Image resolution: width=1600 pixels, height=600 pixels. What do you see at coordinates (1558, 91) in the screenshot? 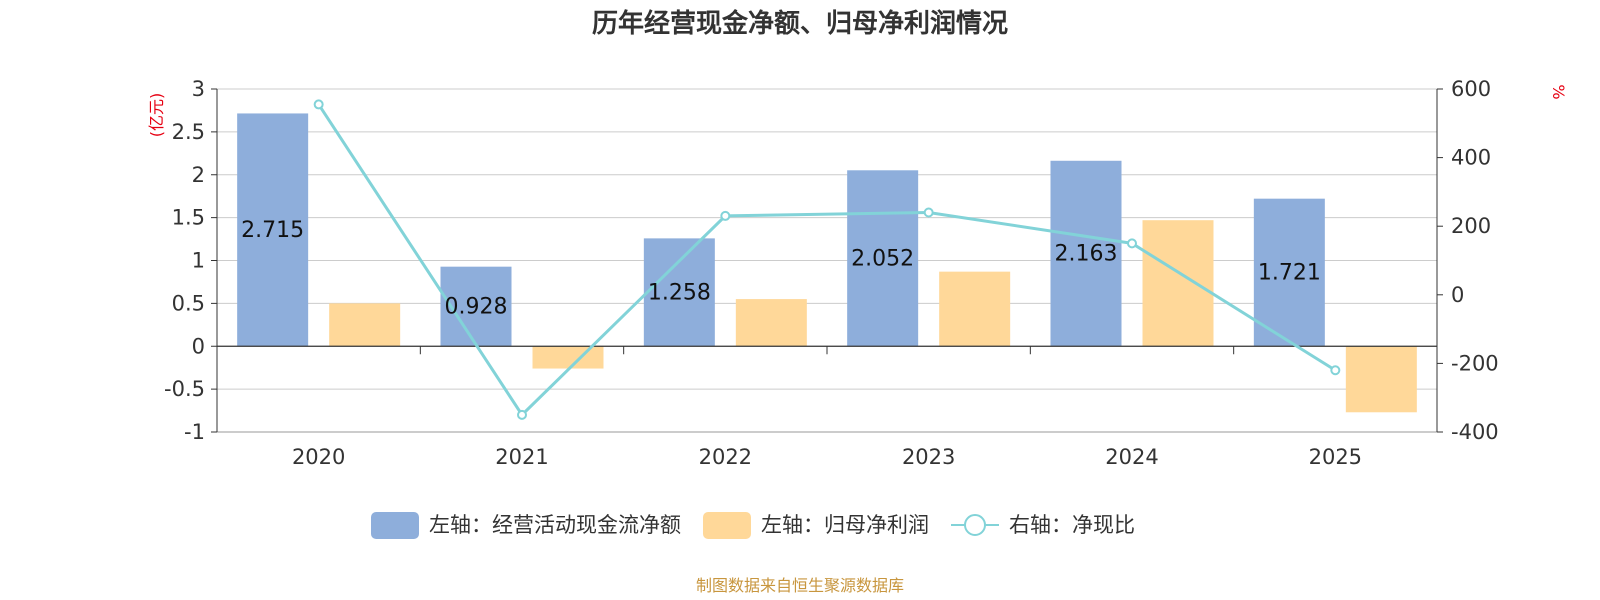
I see `right-axis-unit: %` at bounding box center [1558, 91].